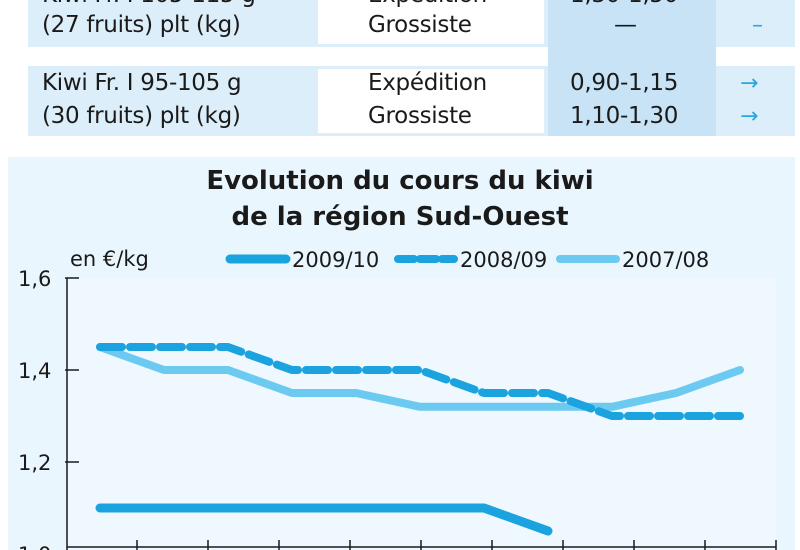  I want to click on chart-subtitle: de la région Sud-Ouest, so click(400, 217).